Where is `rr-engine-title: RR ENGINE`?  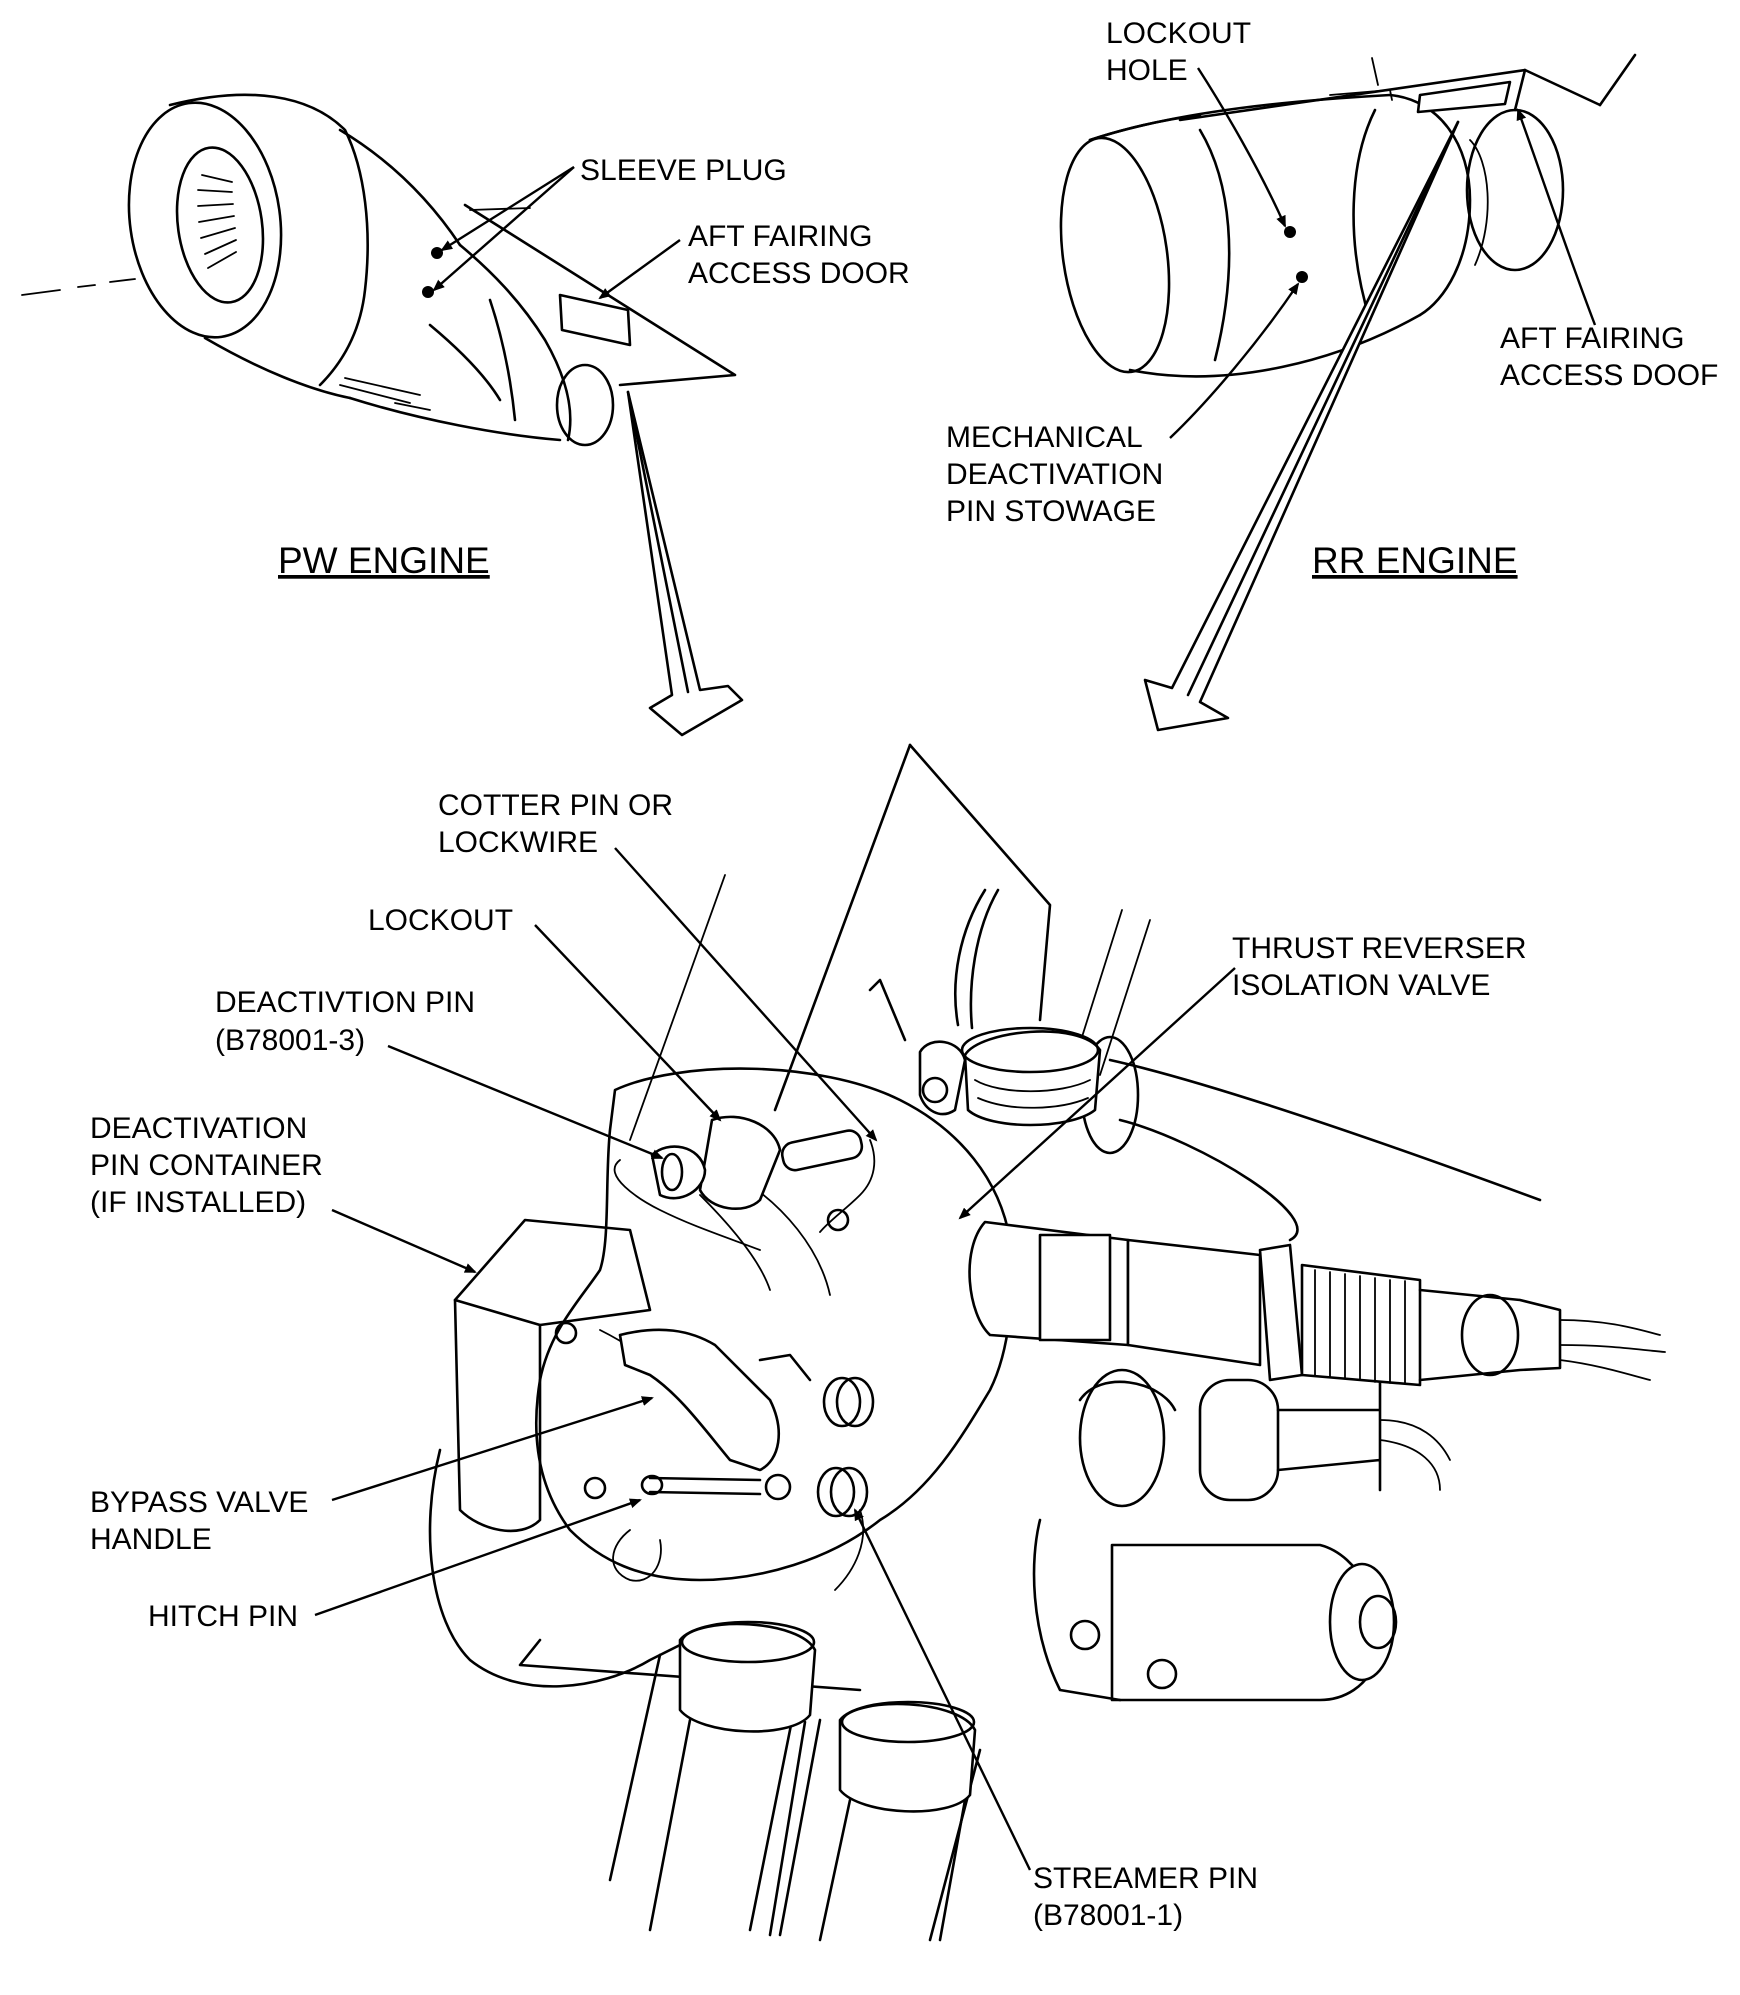 rr-engine-title: RR ENGINE is located at coordinates (1415, 560).